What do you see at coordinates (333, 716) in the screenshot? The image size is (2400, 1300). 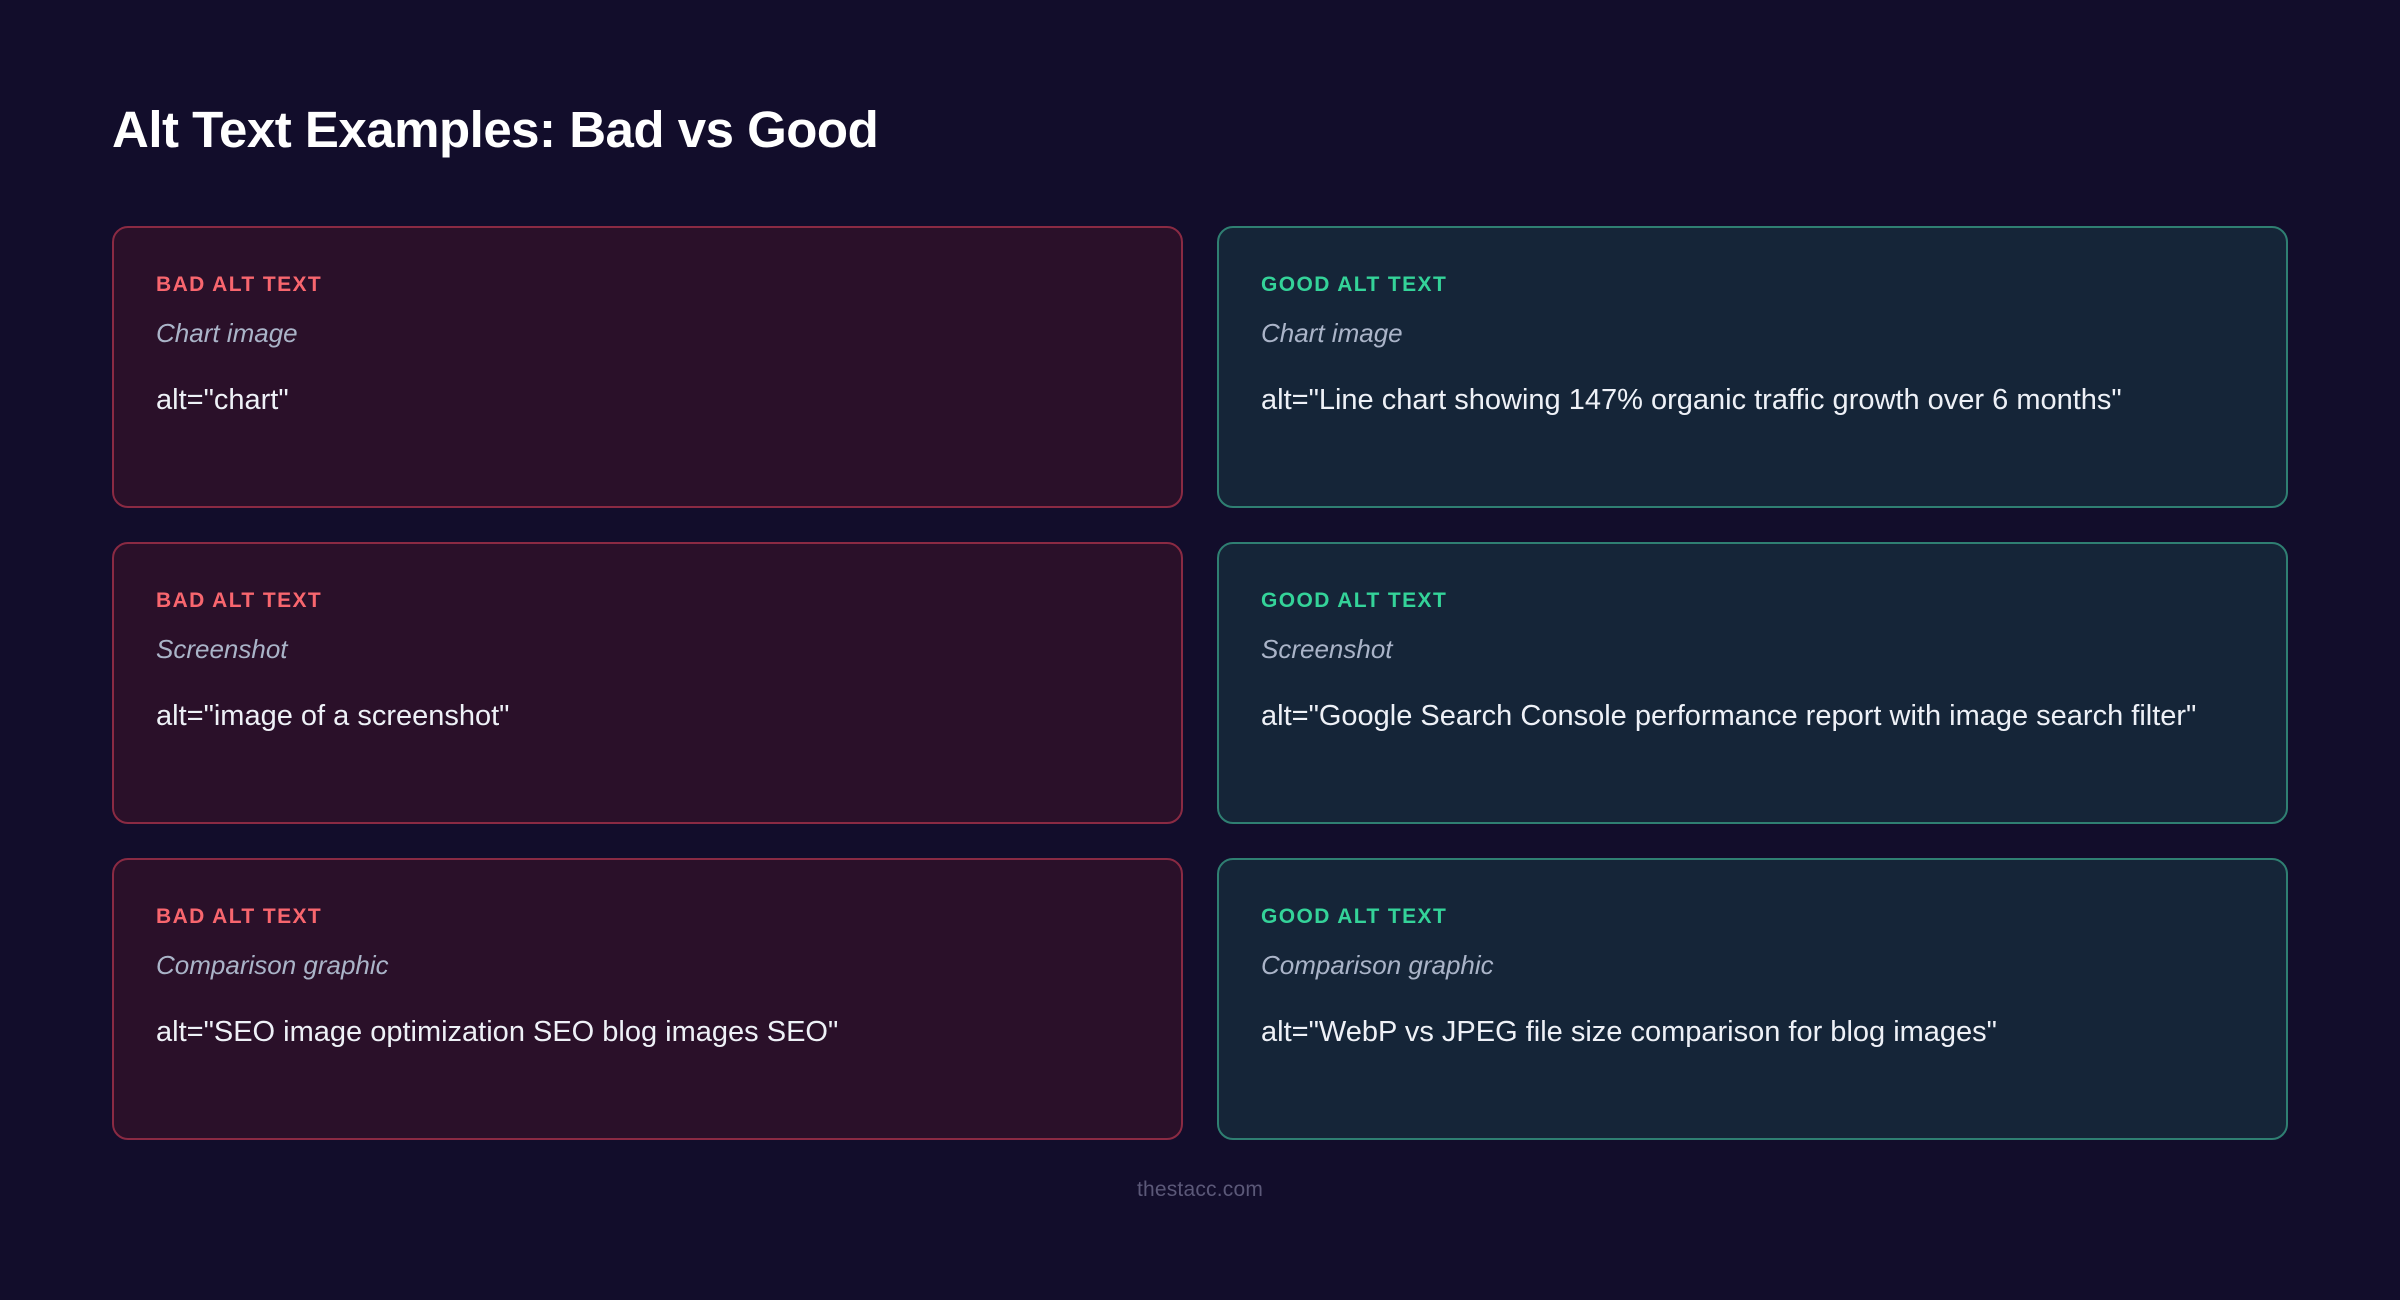 I see `card-alt-code: alt="image of a screenshot"` at bounding box center [333, 716].